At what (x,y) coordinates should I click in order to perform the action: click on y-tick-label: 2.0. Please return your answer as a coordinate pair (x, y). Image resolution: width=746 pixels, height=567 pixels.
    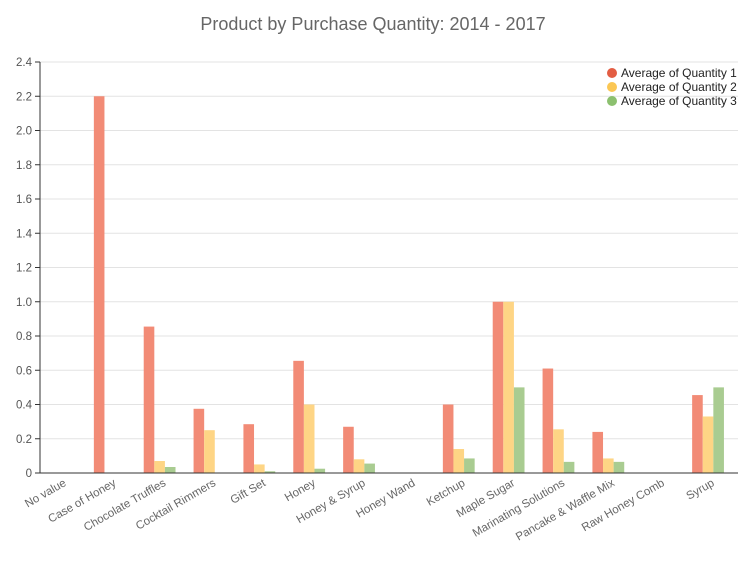
    Looking at the image, I should click on (24, 132).